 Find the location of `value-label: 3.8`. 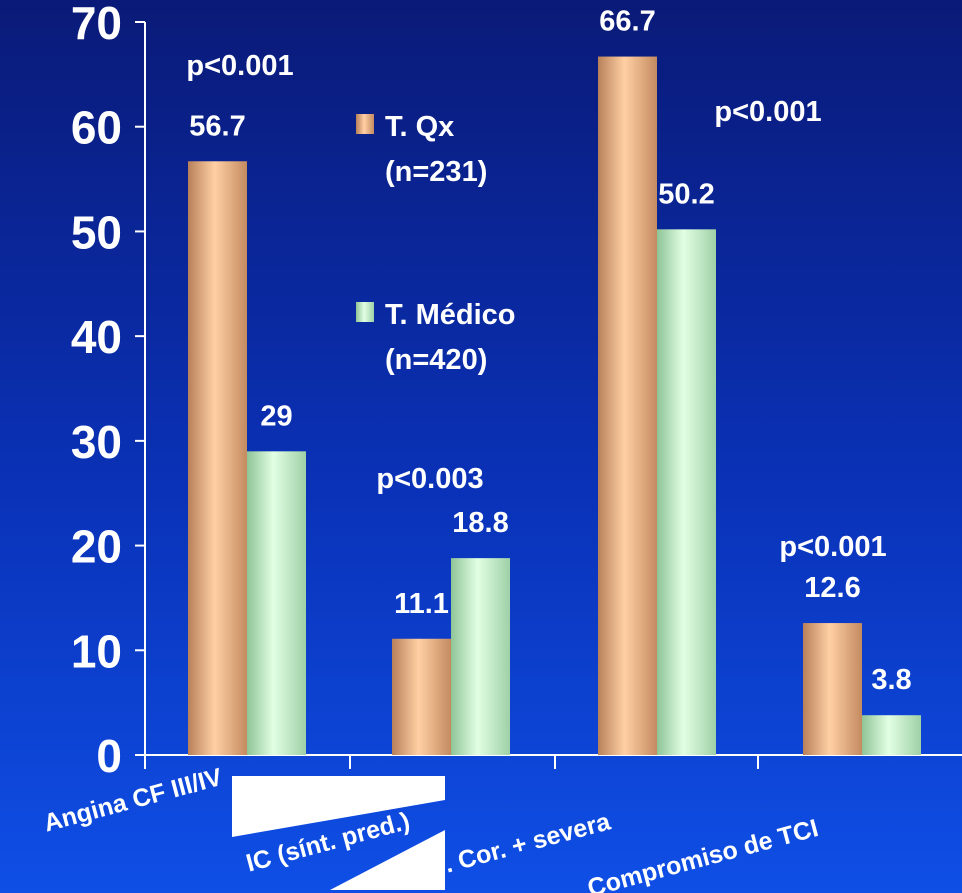

value-label: 3.8 is located at coordinates (891, 680).